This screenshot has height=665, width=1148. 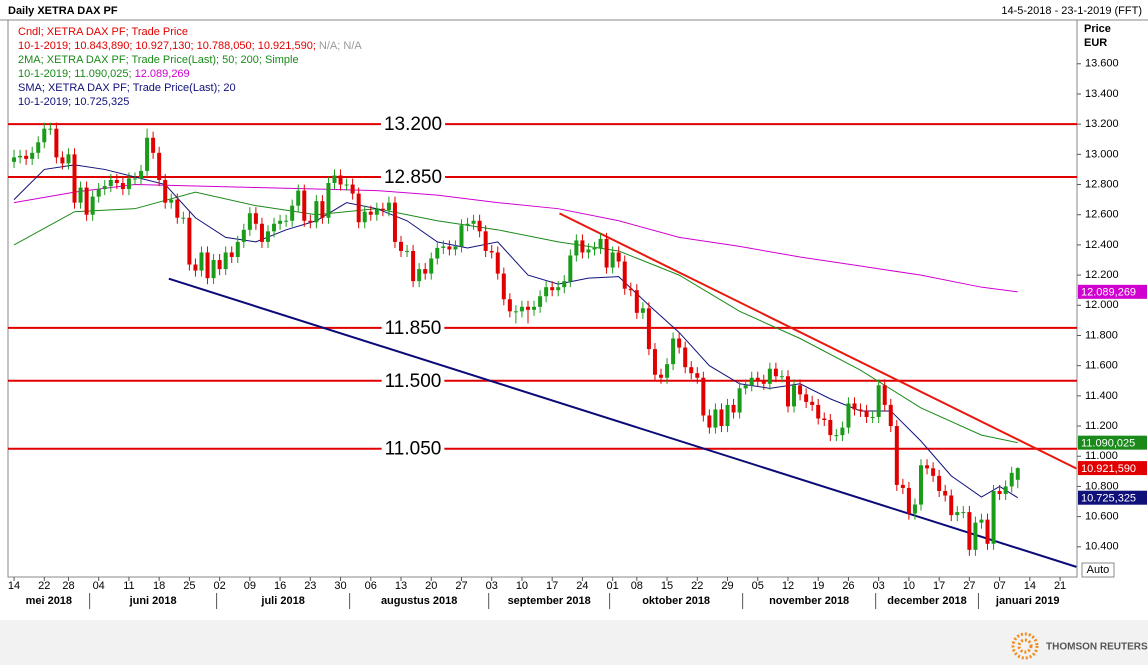 What do you see at coordinates (667, 586) in the screenshot?
I see `x-tick-label: 15` at bounding box center [667, 586].